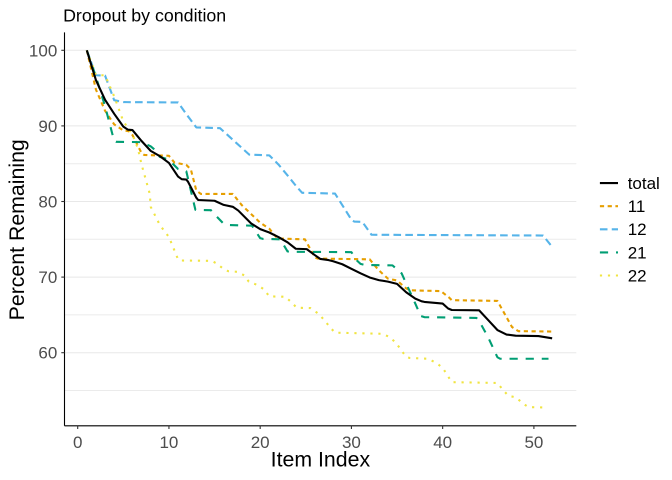 The height and width of the screenshot is (480, 672). Describe the element at coordinates (47, 353) in the screenshot. I see `svg-text: 60` at that location.